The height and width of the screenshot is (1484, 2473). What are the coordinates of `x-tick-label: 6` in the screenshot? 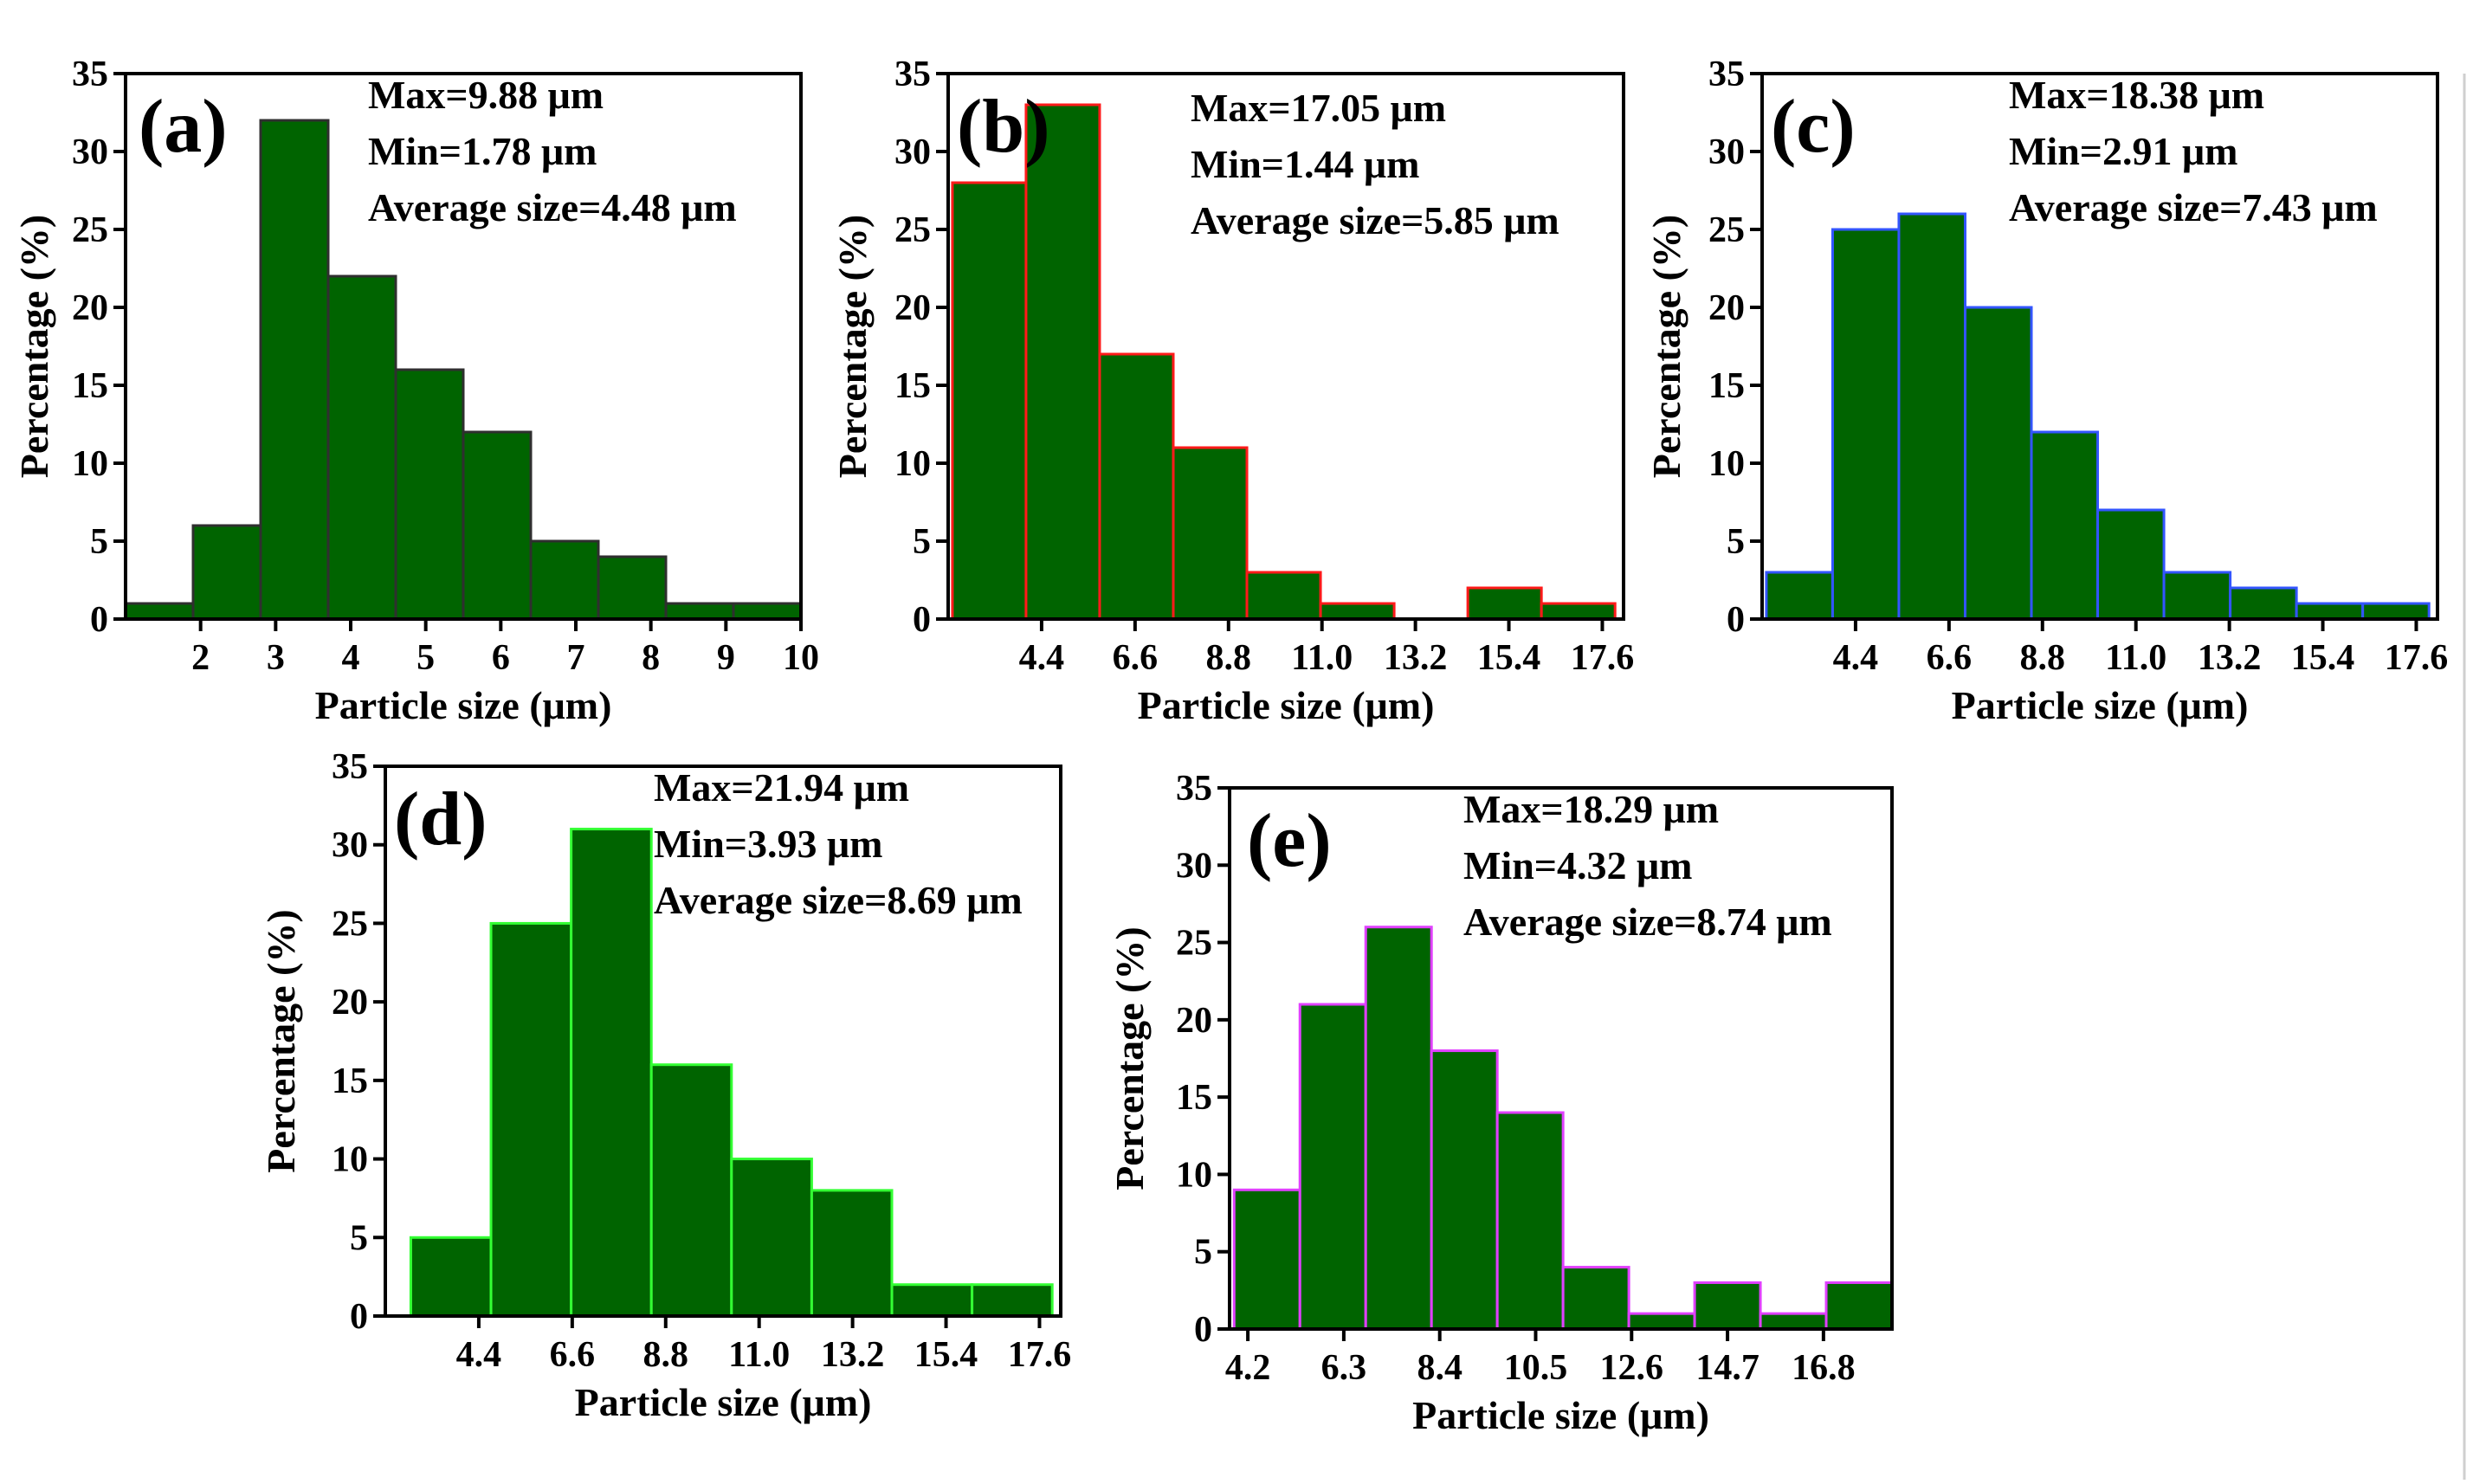 It's located at (501, 658).